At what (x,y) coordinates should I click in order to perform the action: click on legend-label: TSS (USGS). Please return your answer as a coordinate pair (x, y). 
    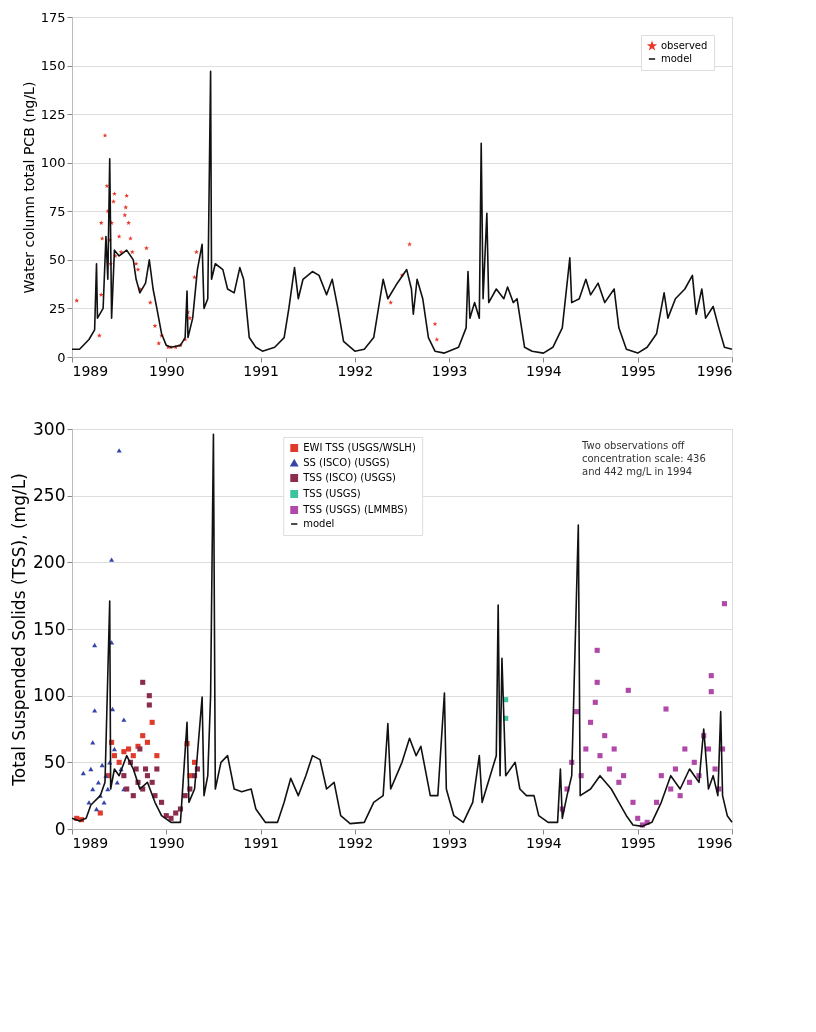
    Looking at the image, I should click on (331, 493).